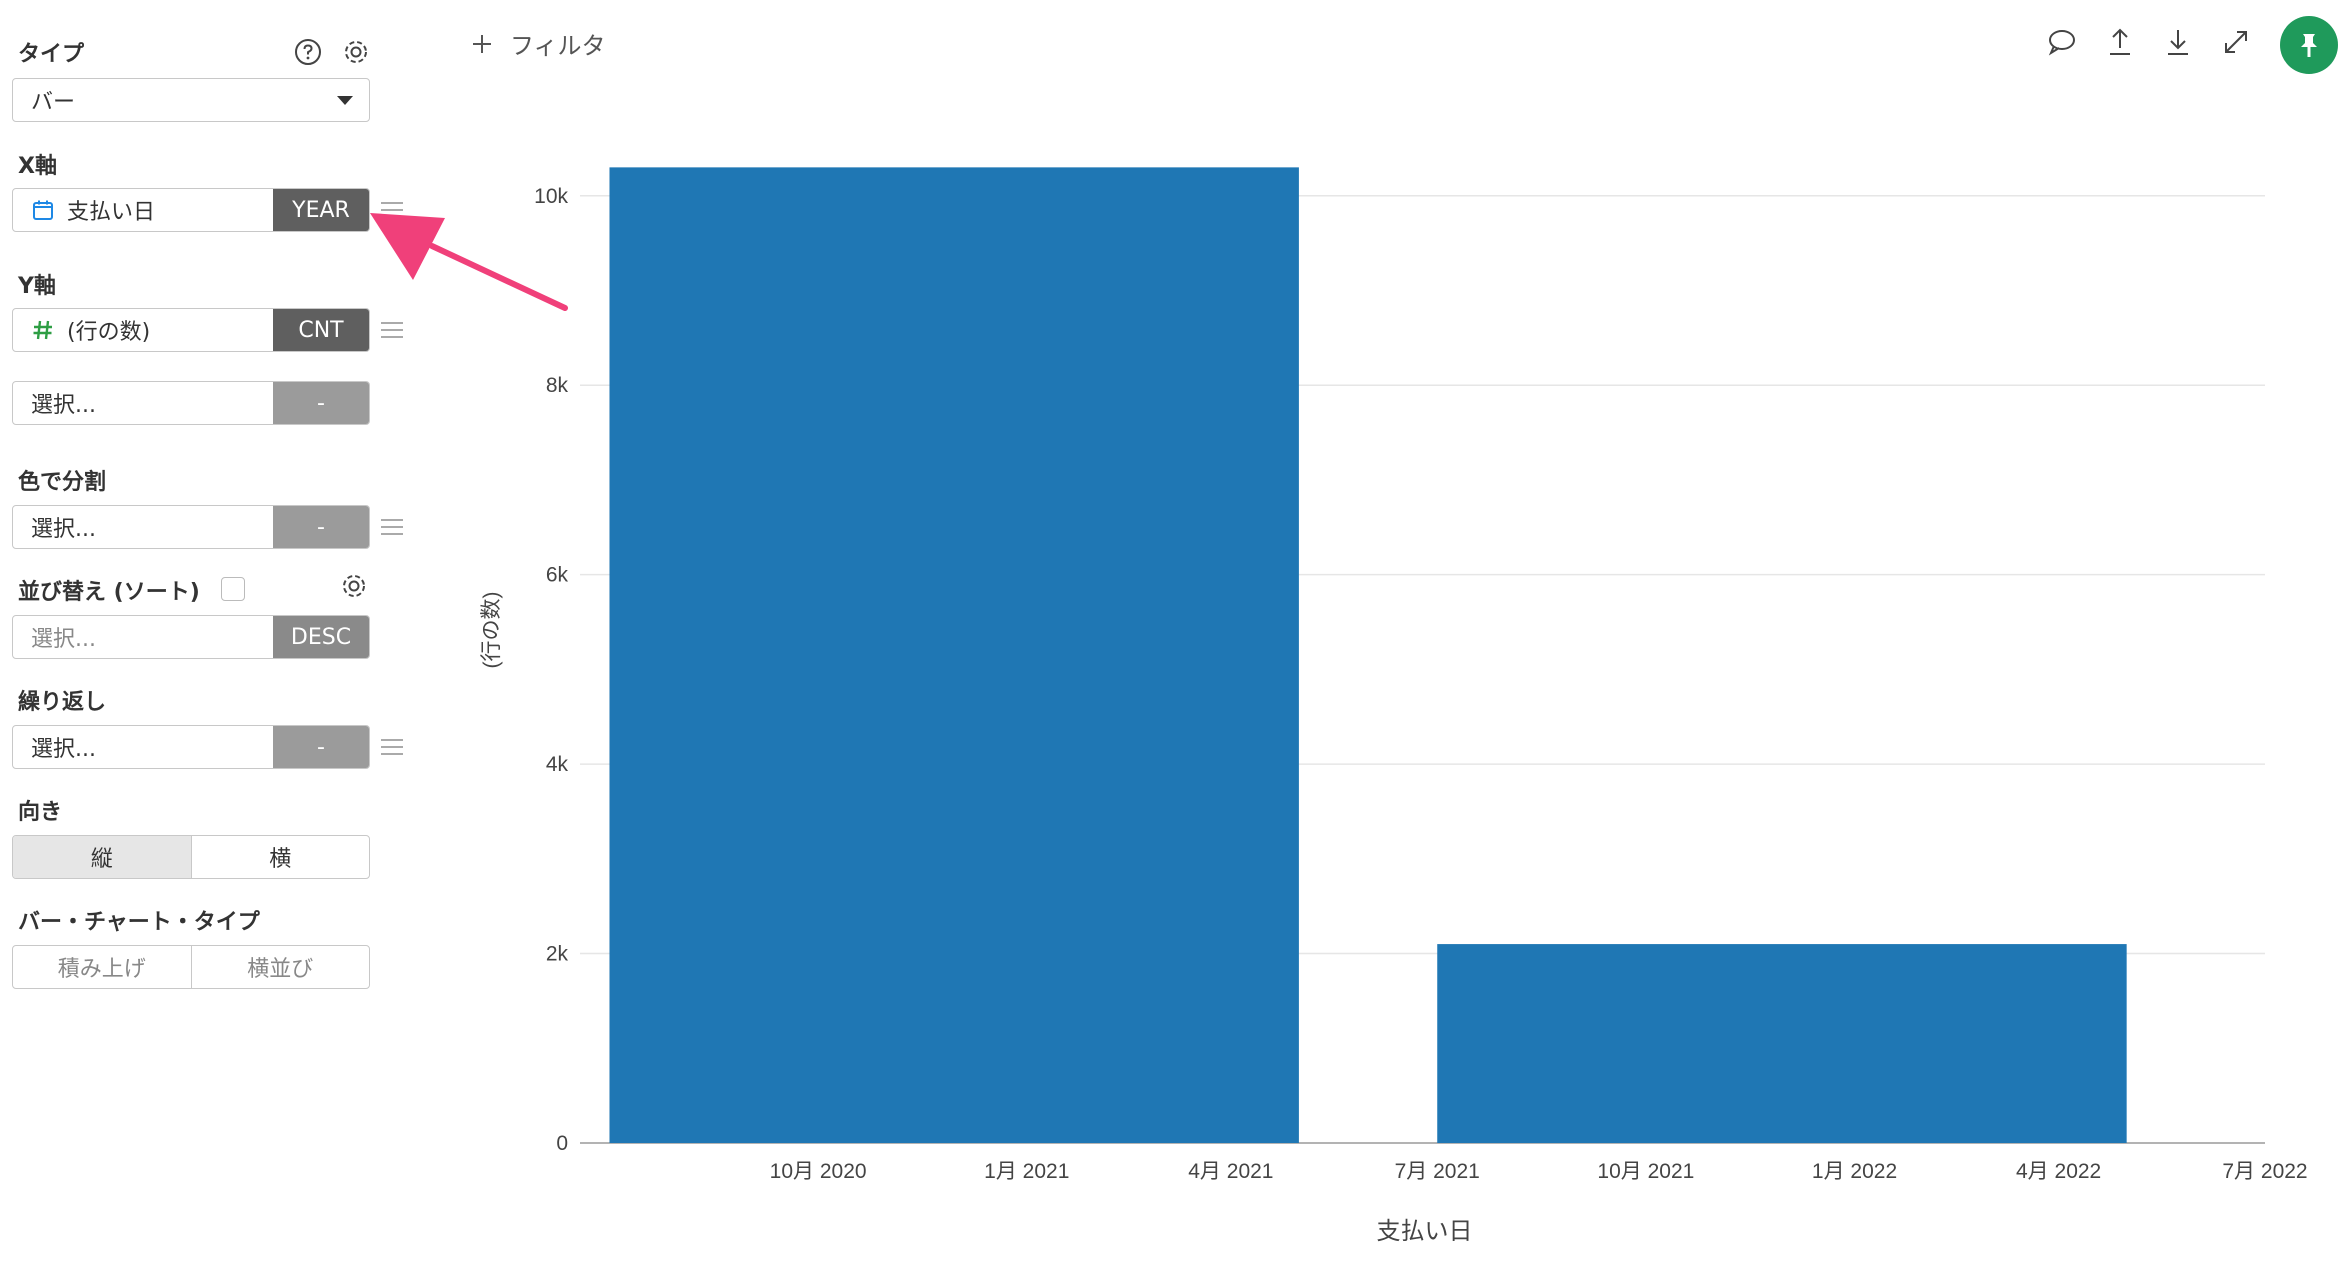 The image size is (2342, 1264). What do you see at coordinates (53, 102) in the screenshot?
I see `chart-type-value: バー` at bounding box center [53, 102].